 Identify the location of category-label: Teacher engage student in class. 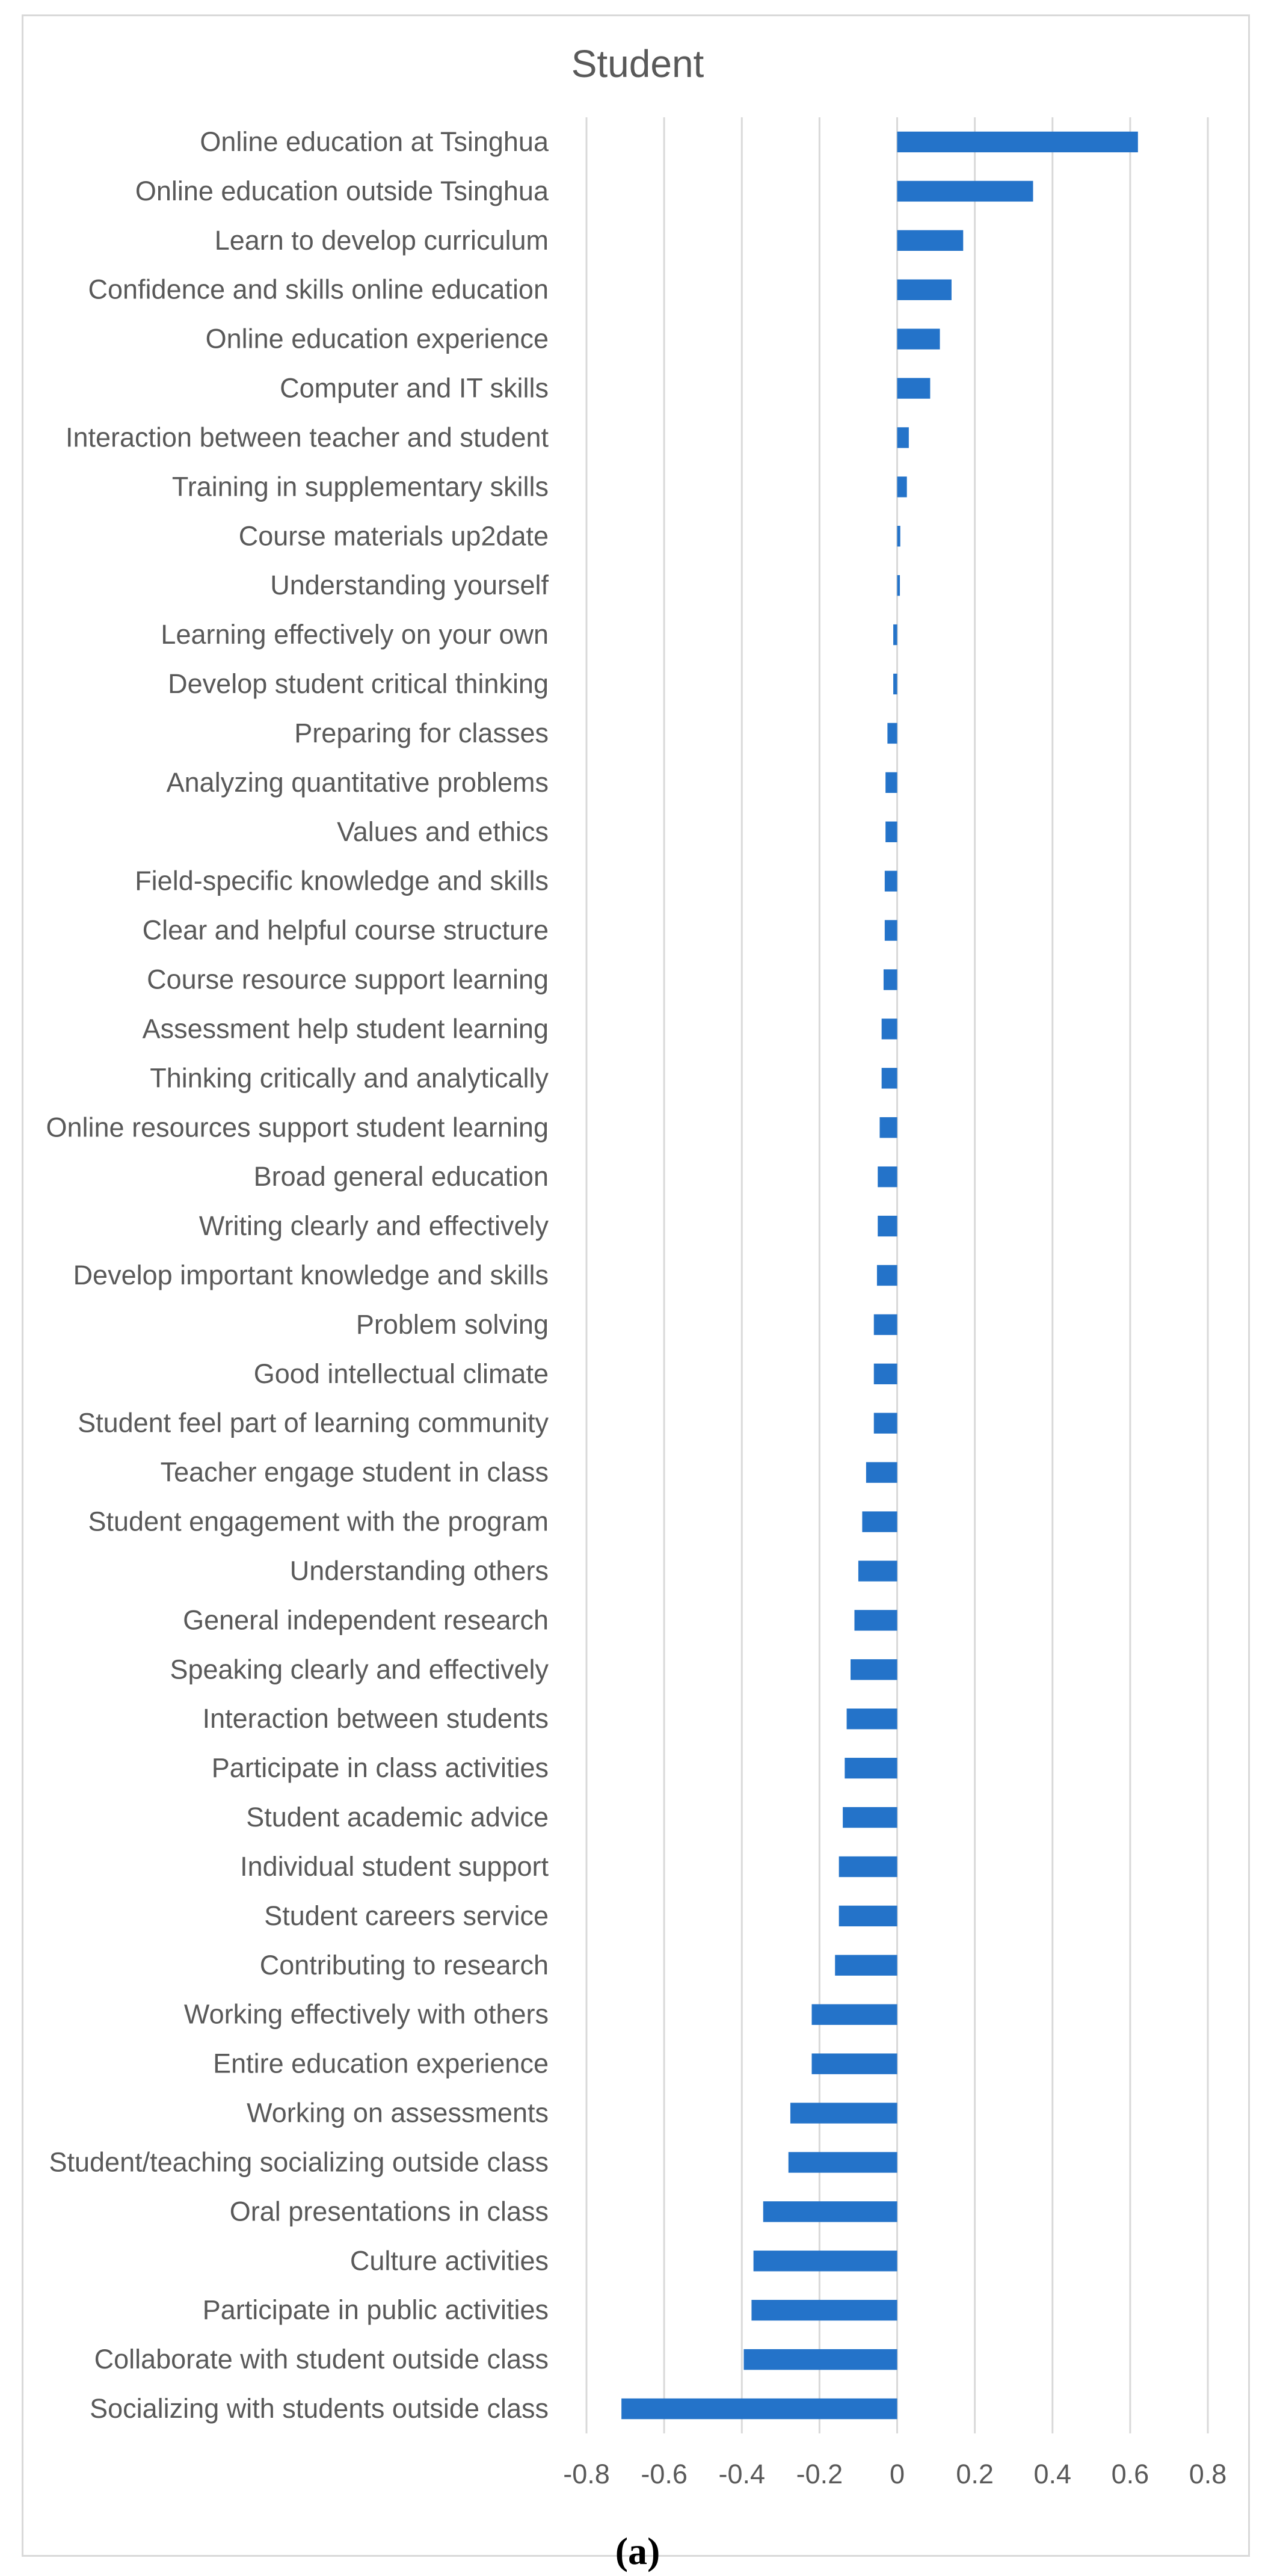
(355, 1472).